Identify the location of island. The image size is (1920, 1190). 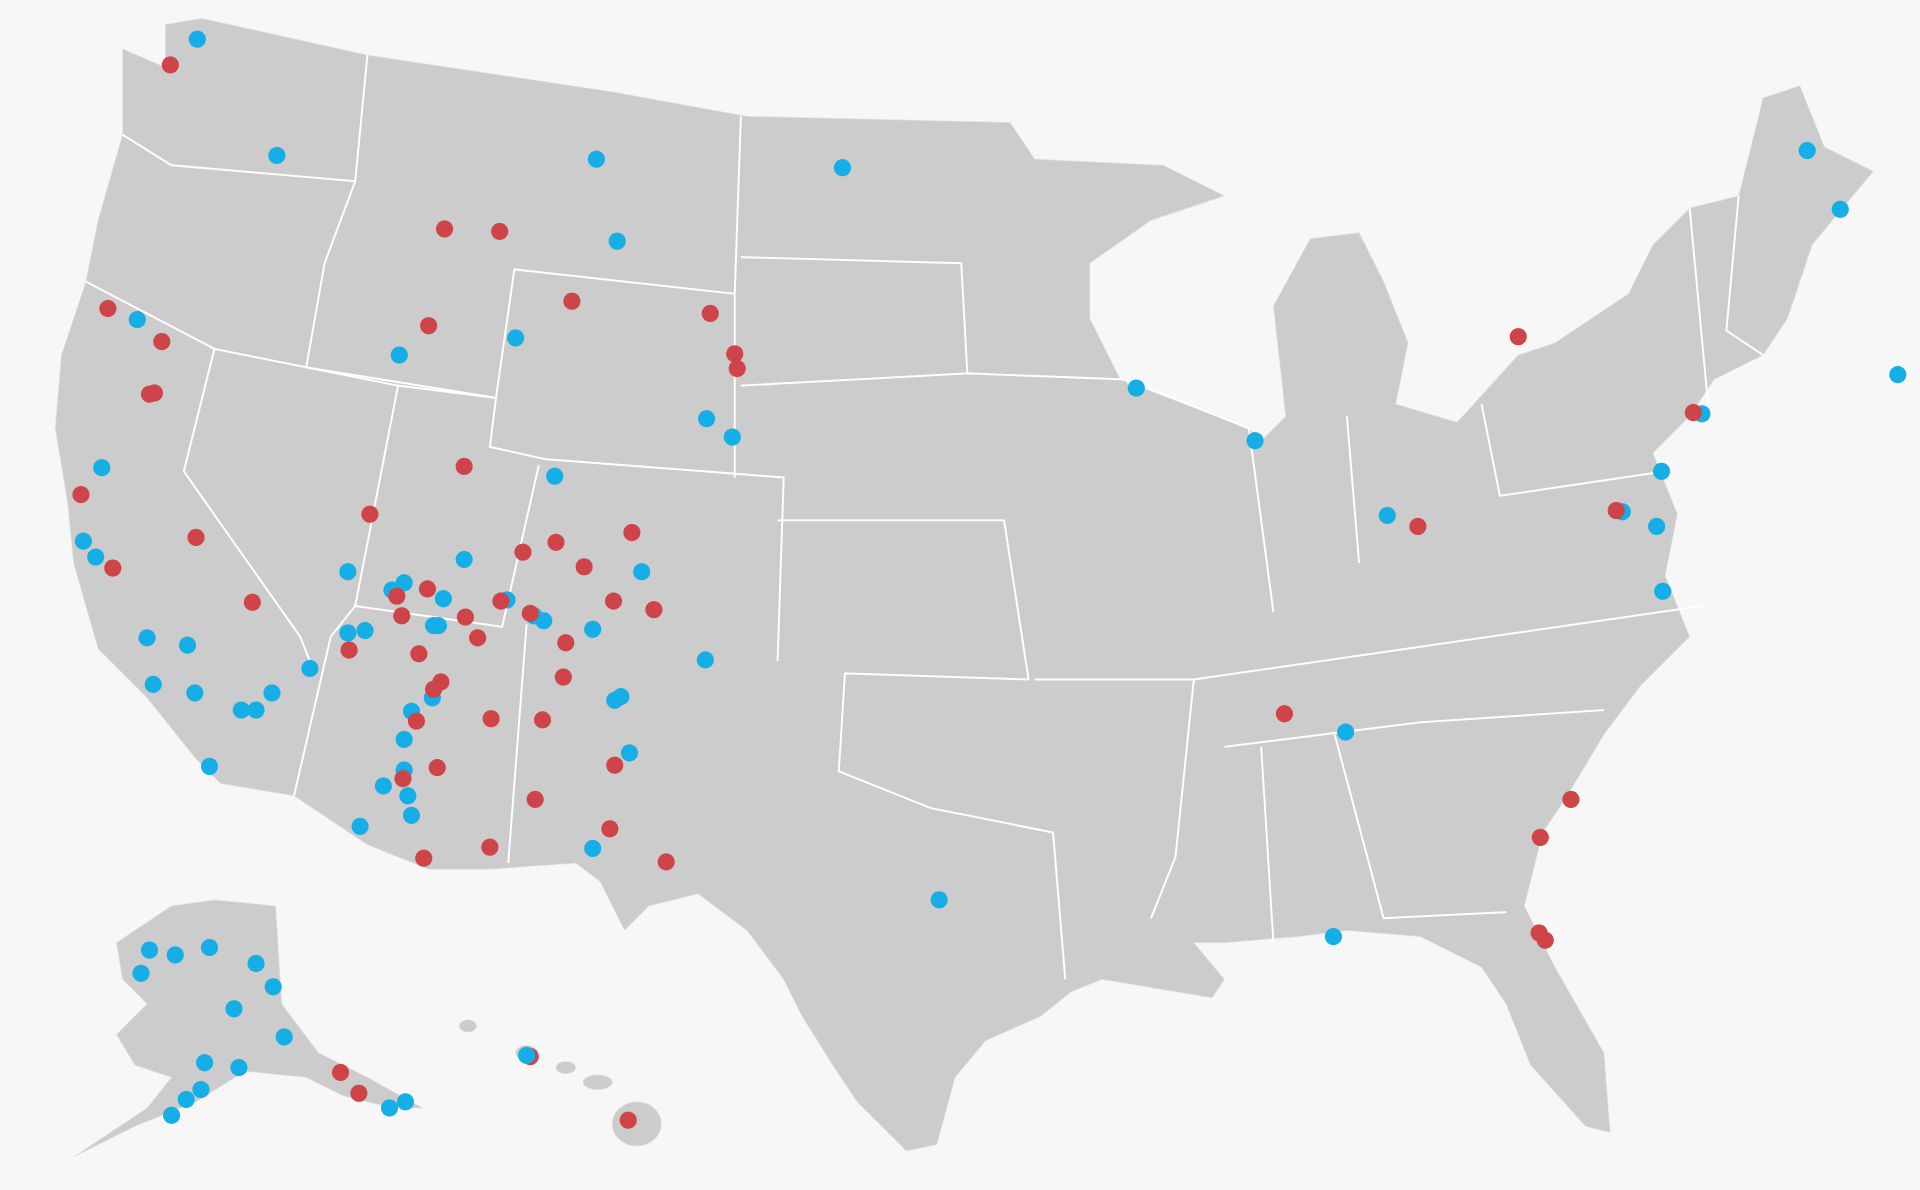
(636, 1124).